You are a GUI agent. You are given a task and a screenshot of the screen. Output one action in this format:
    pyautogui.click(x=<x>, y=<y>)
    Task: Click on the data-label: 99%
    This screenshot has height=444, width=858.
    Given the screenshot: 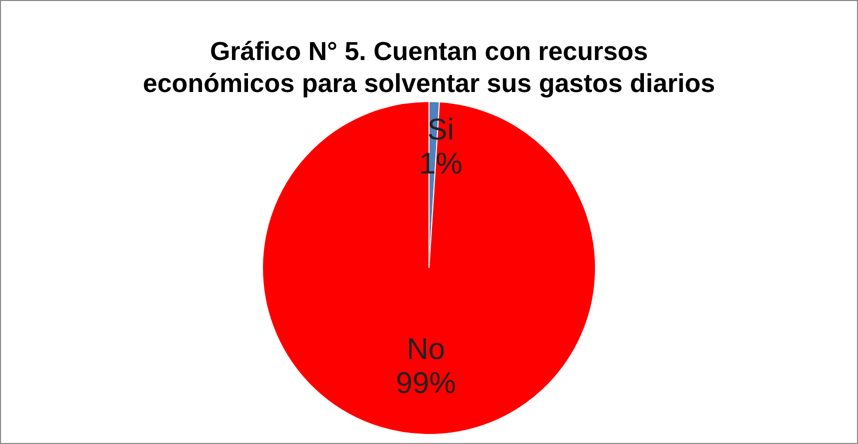 What is the action you would take?
    pyautogui.click(x=426, y=383)
    